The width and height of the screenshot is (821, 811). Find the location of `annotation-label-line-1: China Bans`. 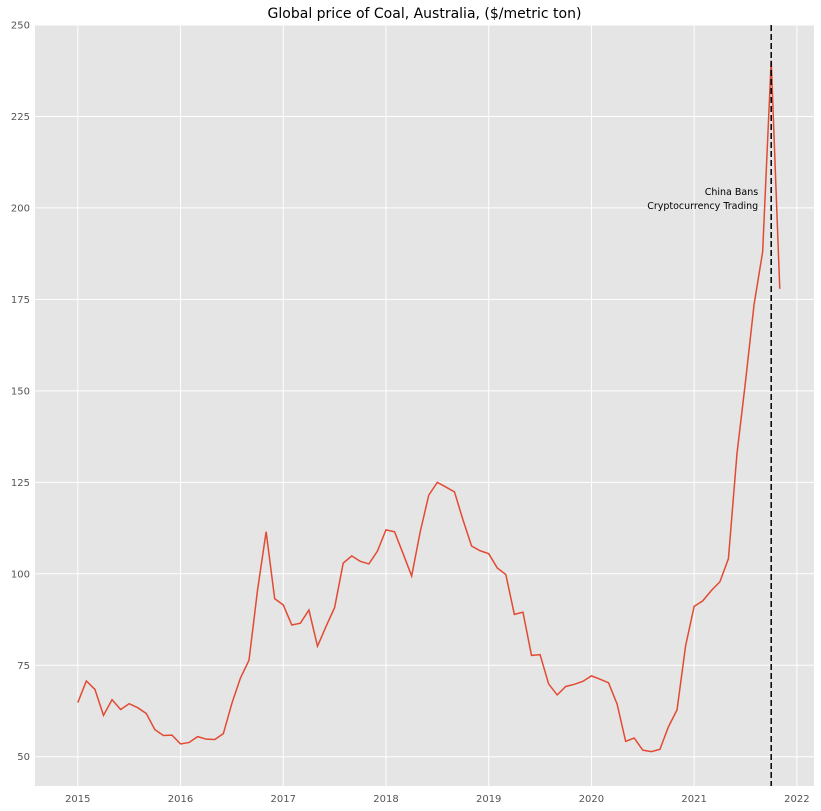

annotation-label-line-1: China Bans is located at coordinates (732, 192).